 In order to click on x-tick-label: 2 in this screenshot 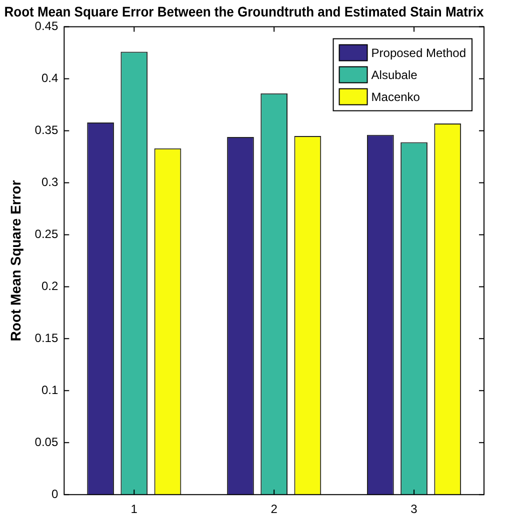, I will do `click(274, 509)`.